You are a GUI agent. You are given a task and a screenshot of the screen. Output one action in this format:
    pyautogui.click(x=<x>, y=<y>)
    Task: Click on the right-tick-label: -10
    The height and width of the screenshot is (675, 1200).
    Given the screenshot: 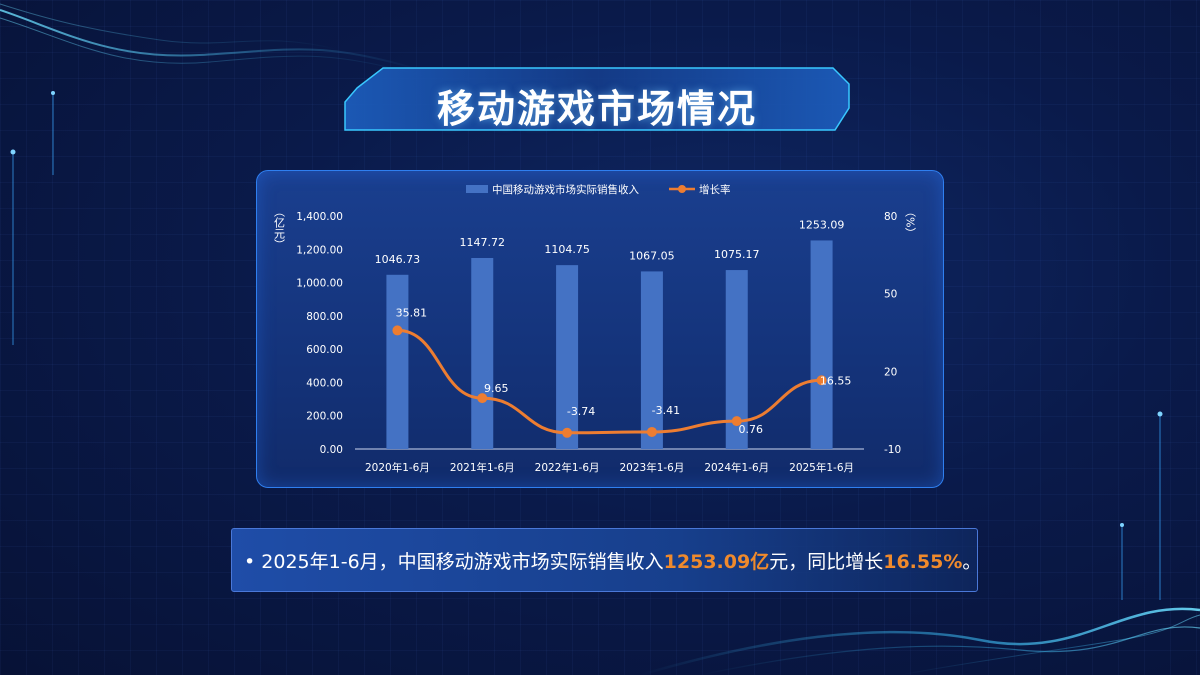 What is the action you would take?
    pyautogui.click(x=892, y=450)
    